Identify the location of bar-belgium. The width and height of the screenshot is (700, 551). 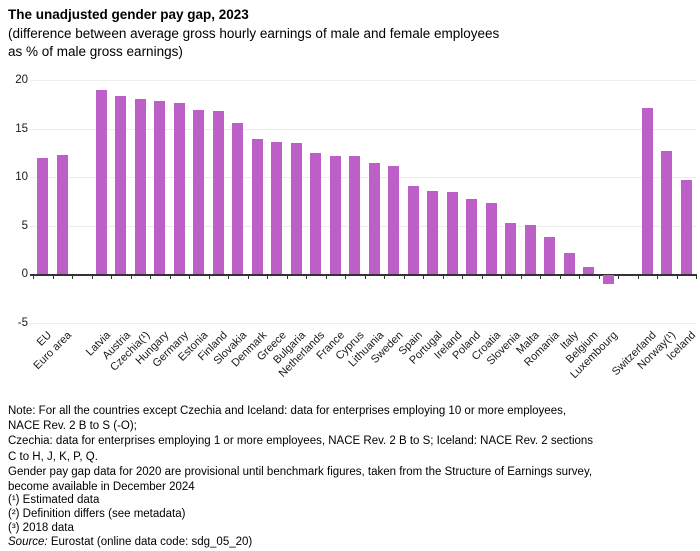
(589, 270).